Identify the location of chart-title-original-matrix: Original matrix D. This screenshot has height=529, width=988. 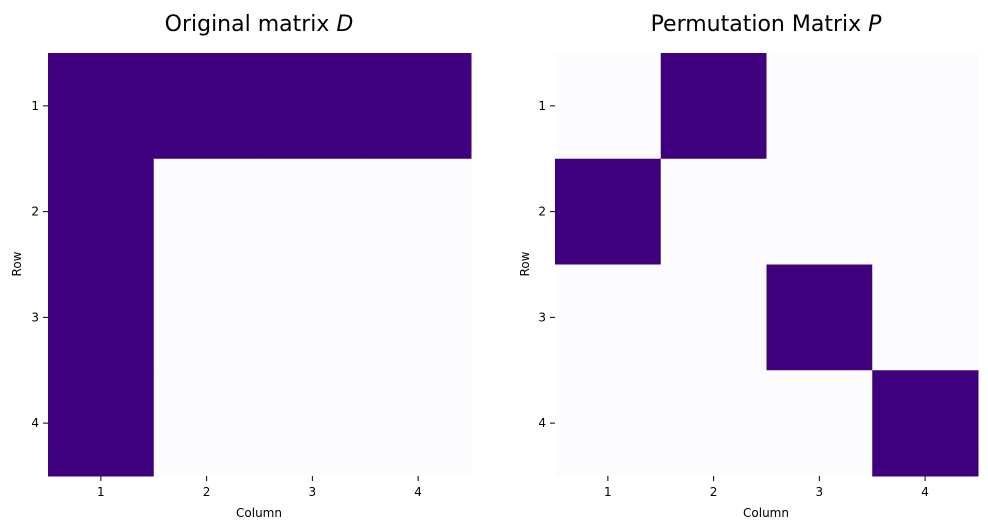
(259, 24).